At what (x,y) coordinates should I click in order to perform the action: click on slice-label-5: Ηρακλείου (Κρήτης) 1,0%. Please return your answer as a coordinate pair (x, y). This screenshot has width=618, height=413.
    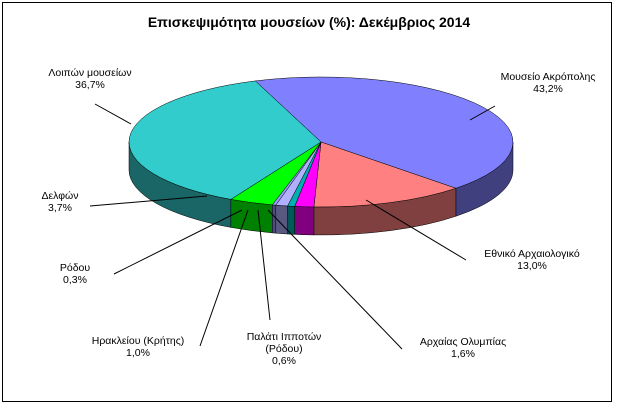
    Looking at the image, I should click on (138, 347).